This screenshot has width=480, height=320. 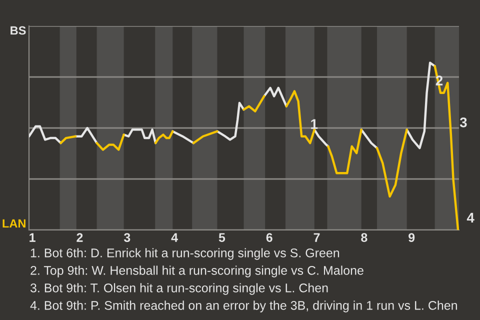 What do you see at coordinates (317, 237) in the screenshot?
I see `x-tick-label: 7` at bounding box center [317, 237].